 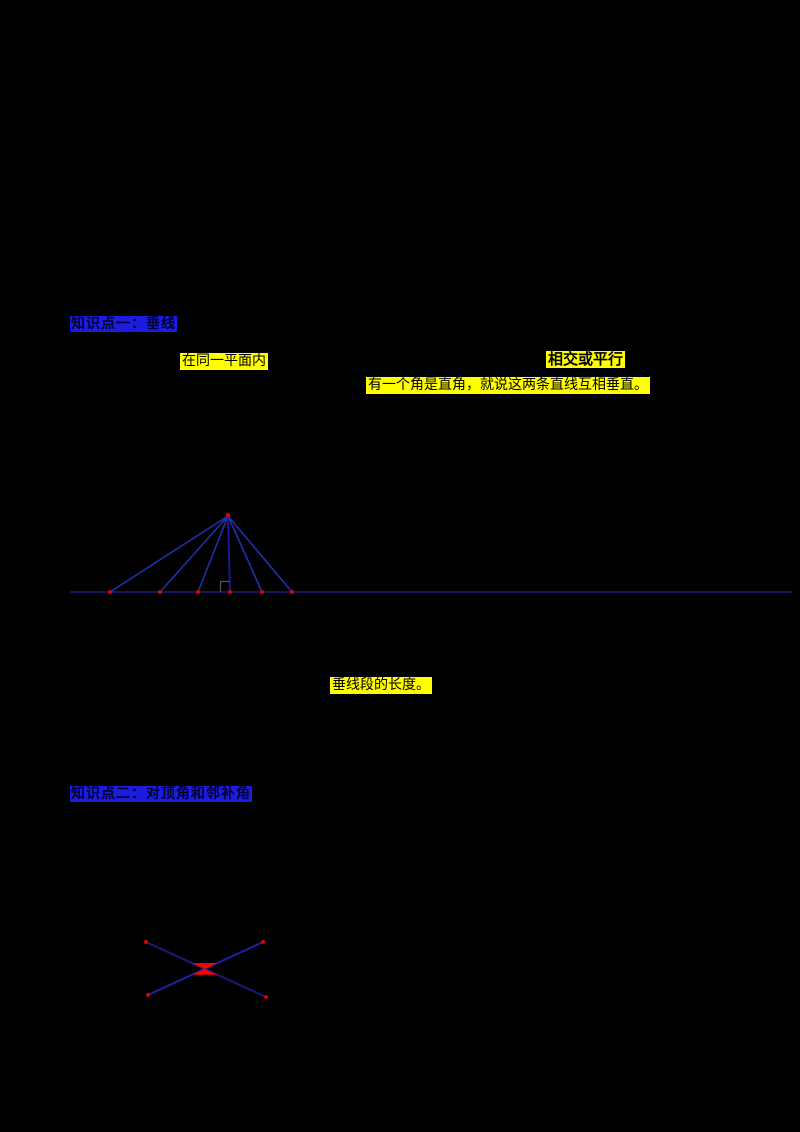 What do you see at coordinates (508, 385) in the screenshot?
I see `highlight-perpendicular-definition: 有一个角是直角，就说这两条直线互相垂直。` at bounding box center [508, 385].